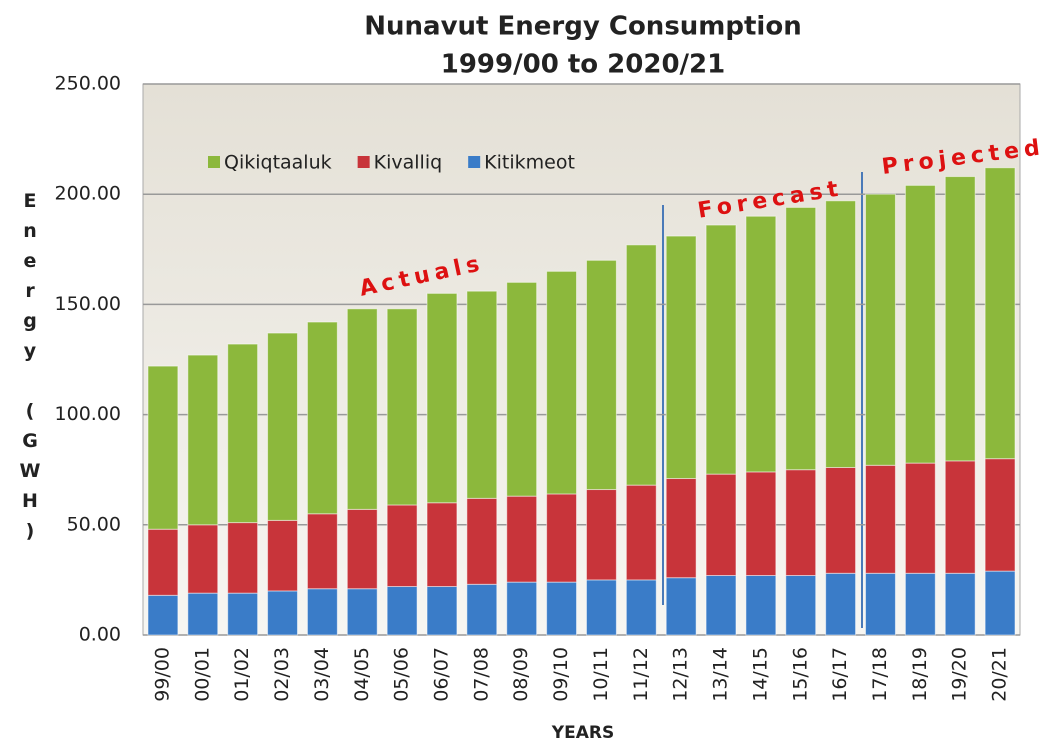  What do you see at coordinates (202, 674) in the screenshot?
I see `x-tick-label: 00/01` at bounding box center [202, 674].